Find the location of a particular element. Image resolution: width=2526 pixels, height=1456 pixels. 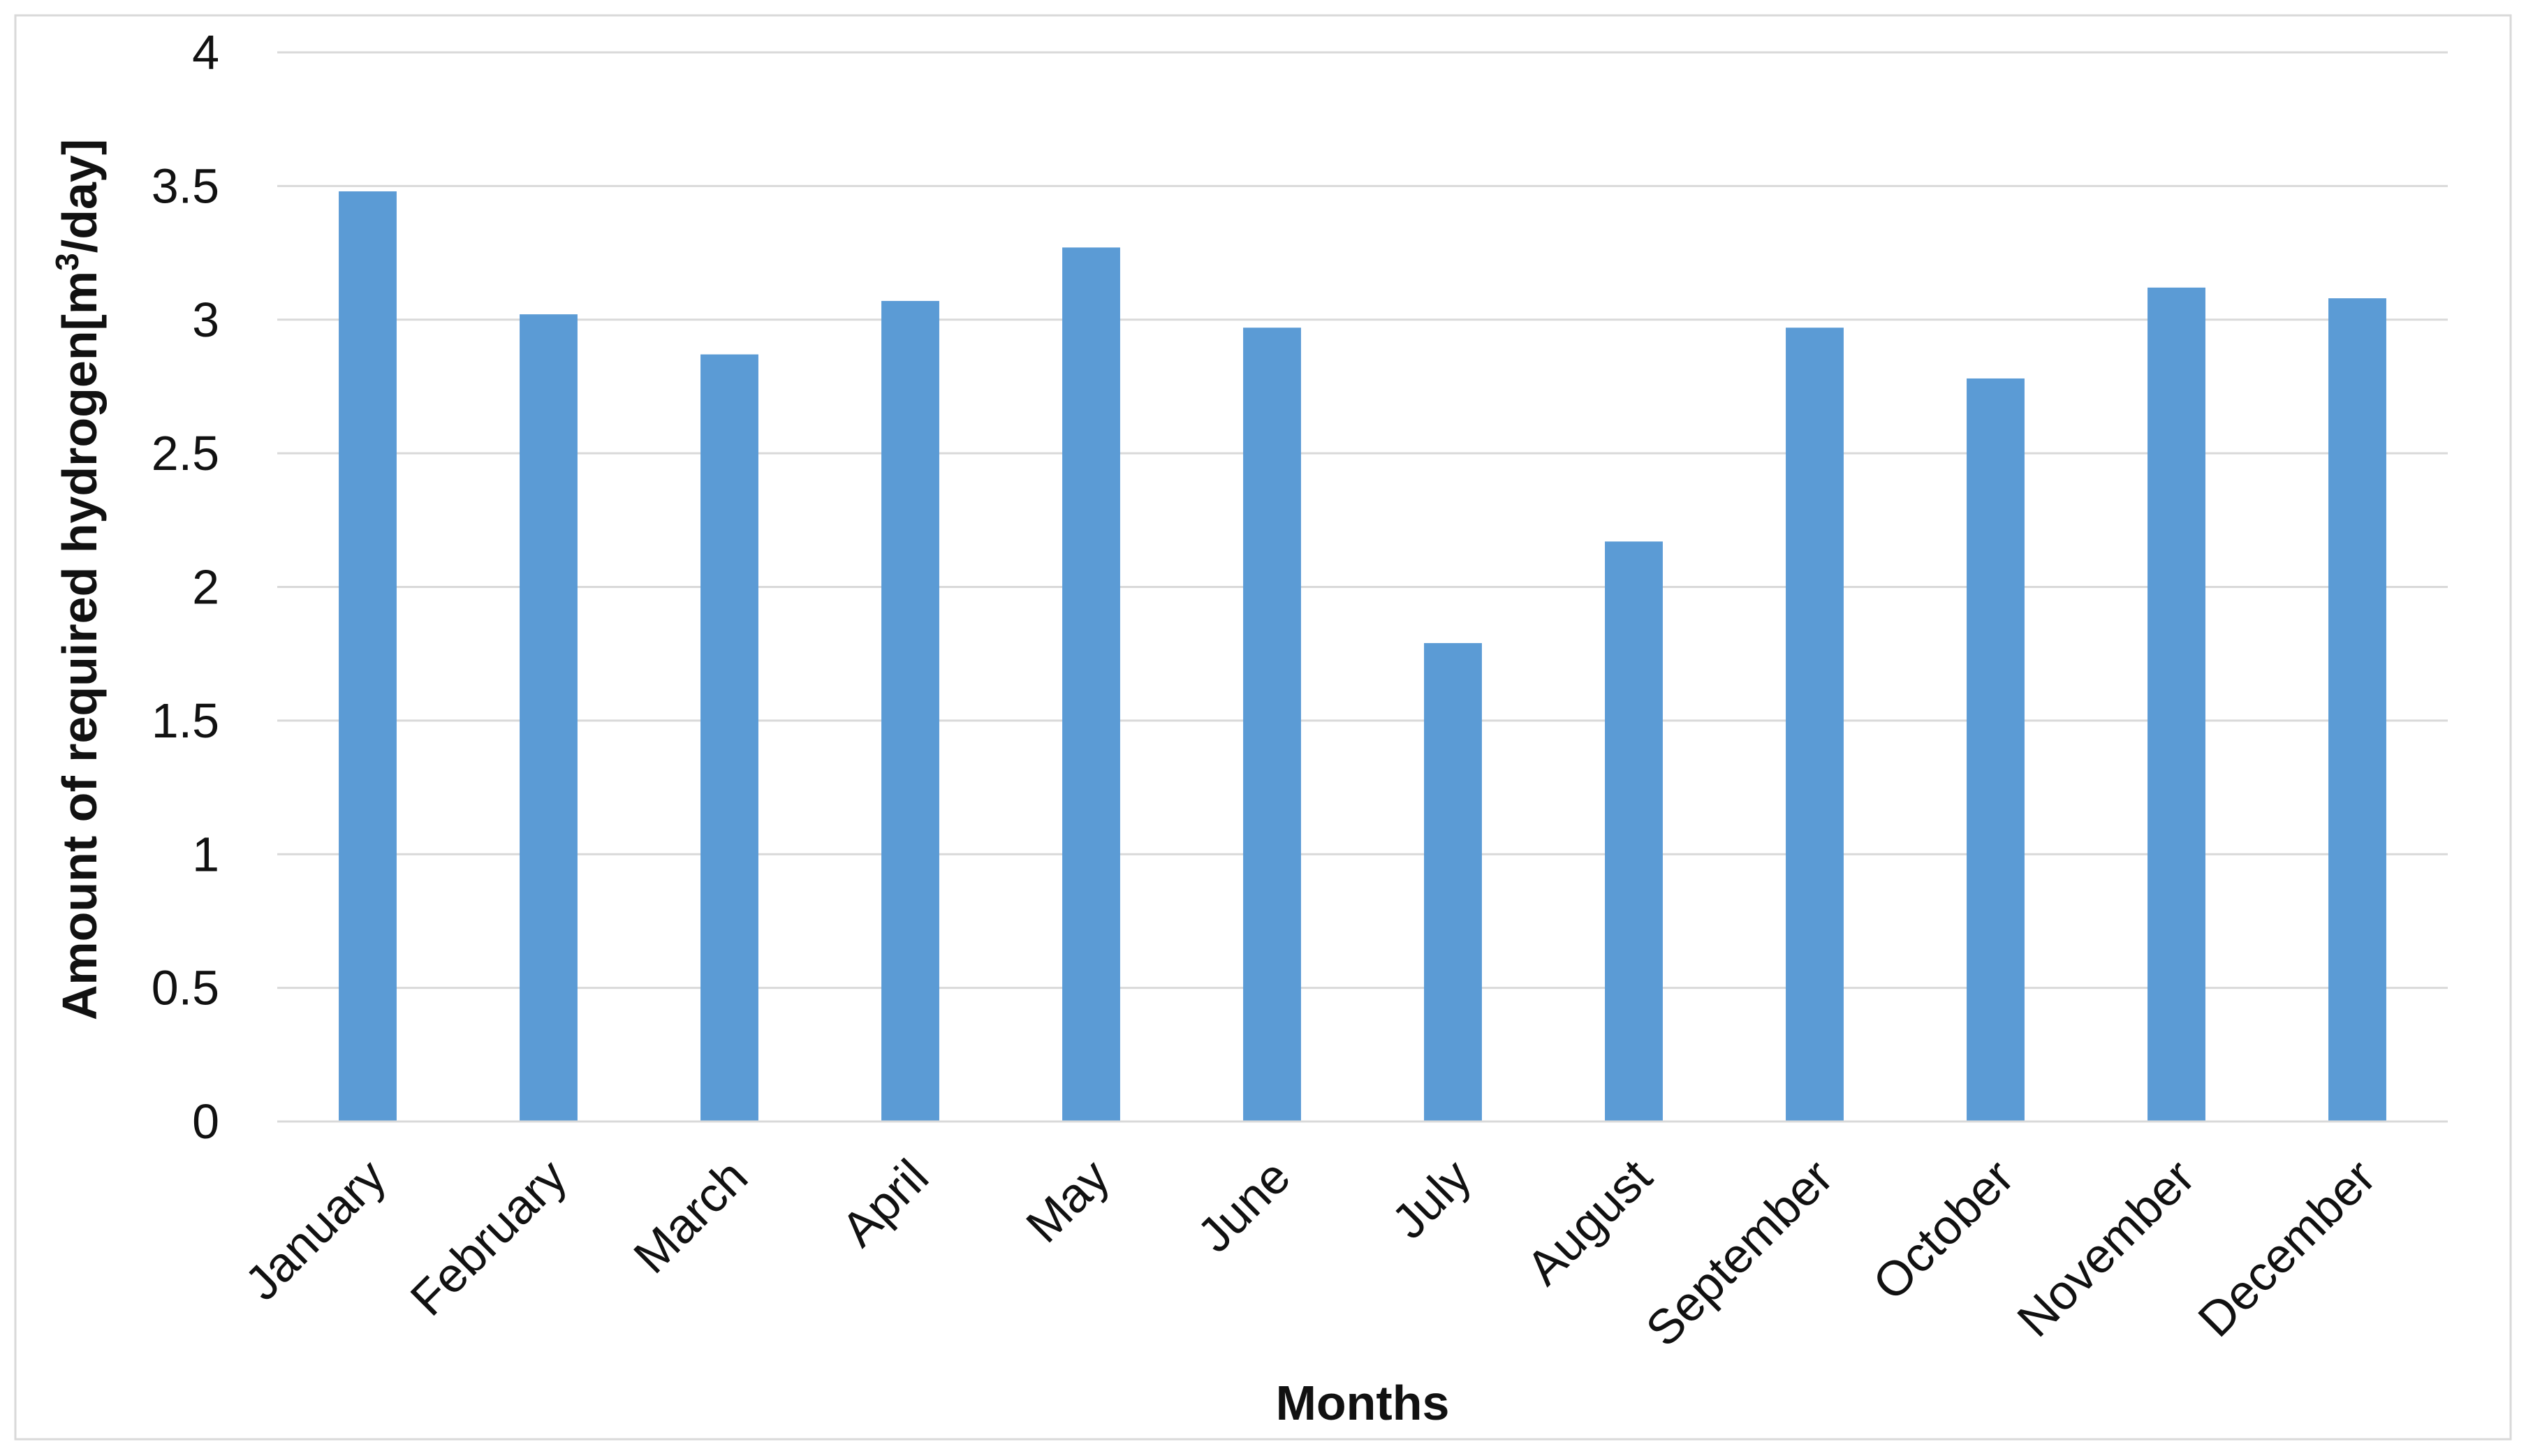

x-tick-label-june: June is located at coordinates (1243, 1205).